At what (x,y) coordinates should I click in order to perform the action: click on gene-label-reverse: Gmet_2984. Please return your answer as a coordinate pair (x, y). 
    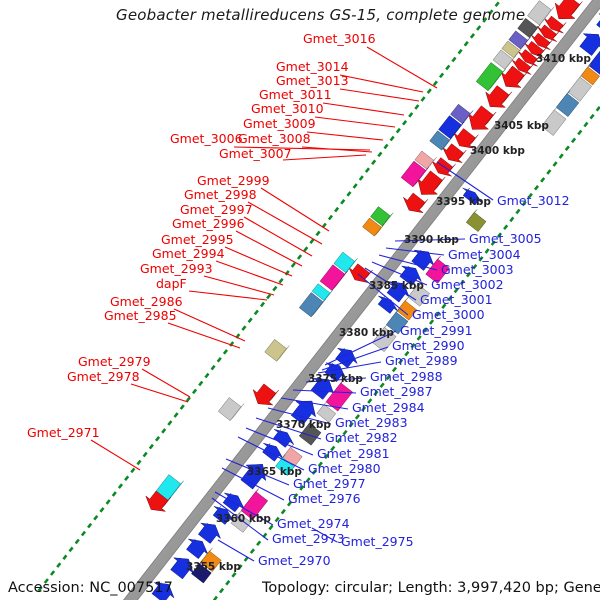
    Looking at the image, I should click on (388, 407).